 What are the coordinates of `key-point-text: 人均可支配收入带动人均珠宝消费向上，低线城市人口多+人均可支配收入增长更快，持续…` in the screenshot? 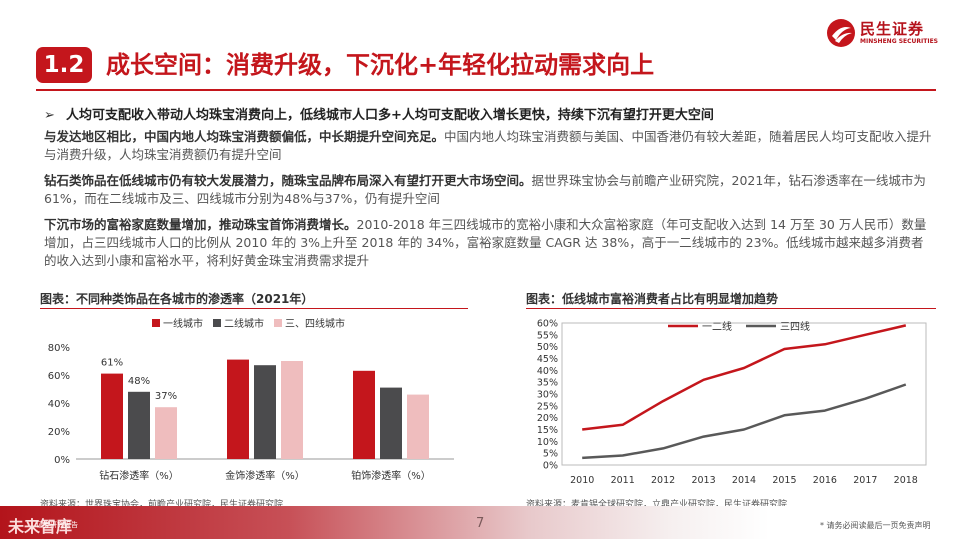 It's located at (390, 115).